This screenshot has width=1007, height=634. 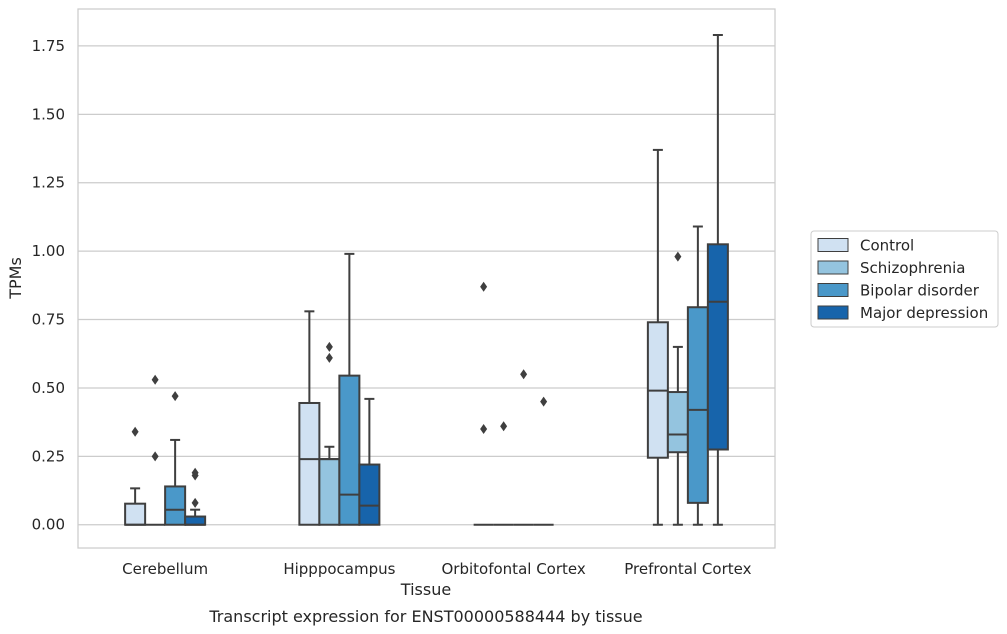 I want to click on x-tick-label: Cerebellum, so click(x=165, y=569).